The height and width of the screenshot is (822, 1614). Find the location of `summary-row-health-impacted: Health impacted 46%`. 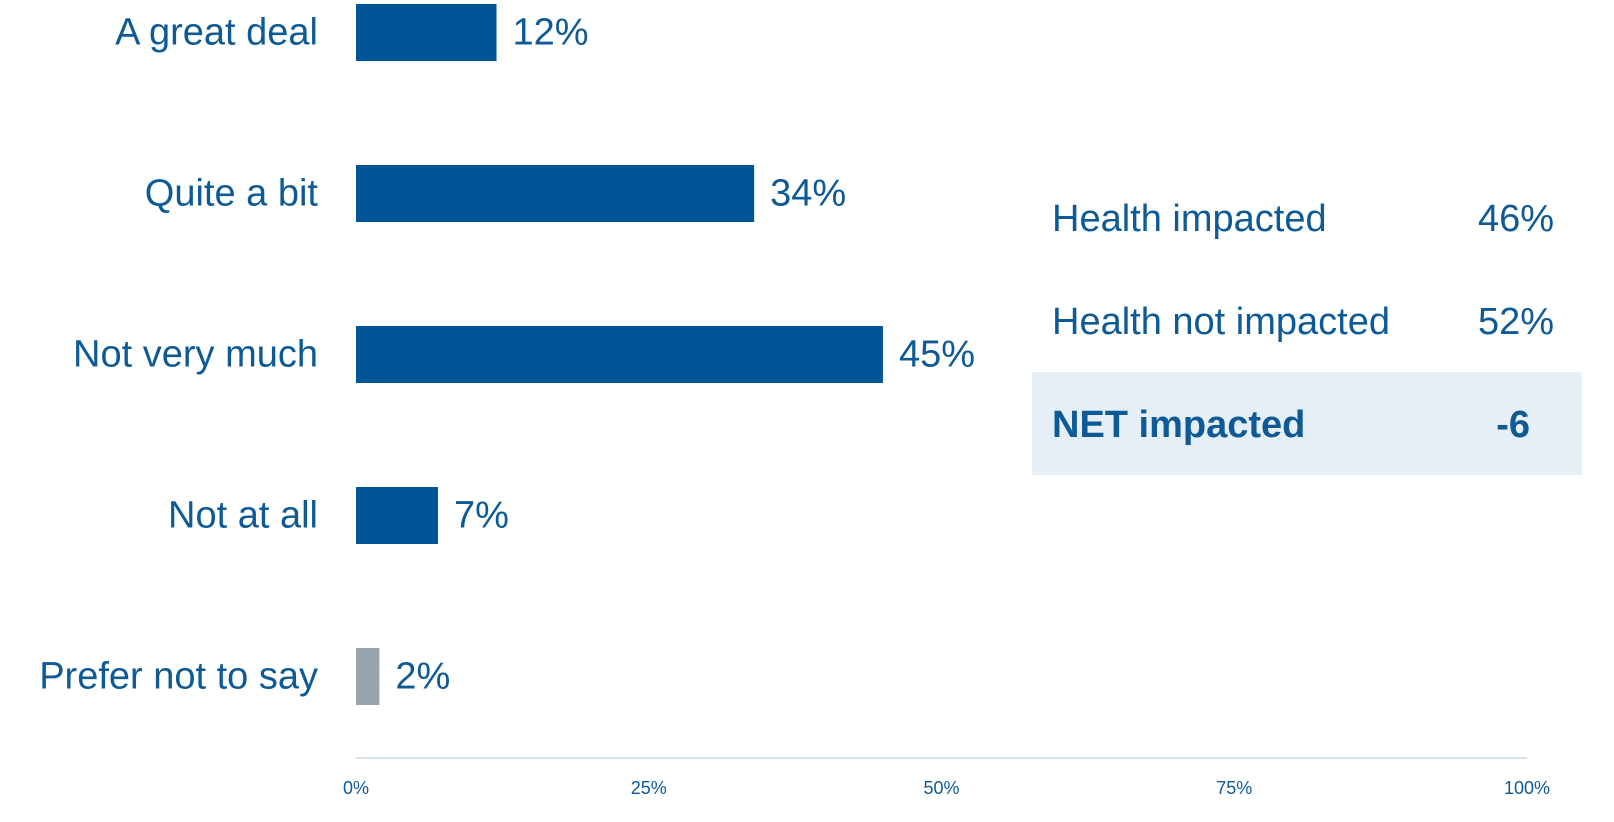

summary-row-health-impacted: Health impacted 46% is located at coordinates (1307, 217).